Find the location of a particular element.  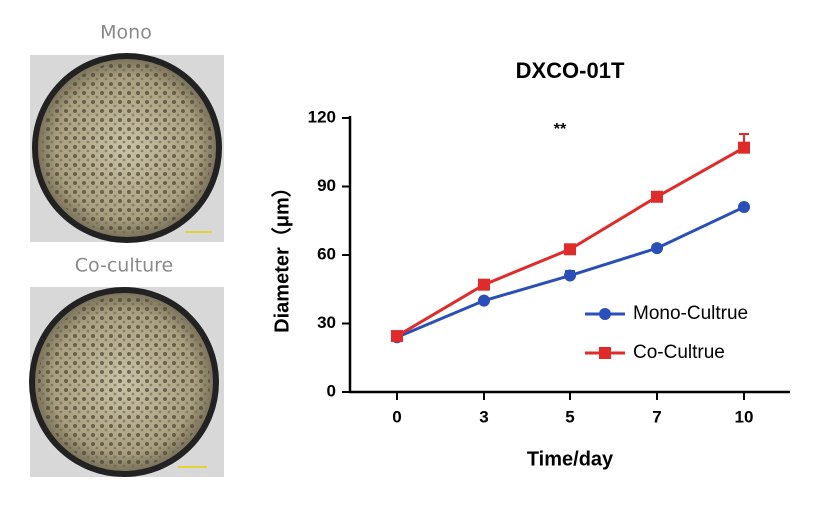

y-tick-label: 30 is located at coordinates (326, 322).